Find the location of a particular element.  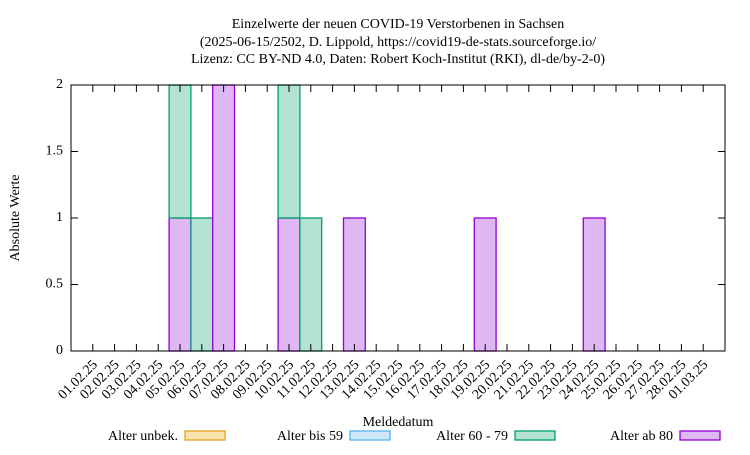

y-tick-label: 0 is located at coordinates (59, 350).